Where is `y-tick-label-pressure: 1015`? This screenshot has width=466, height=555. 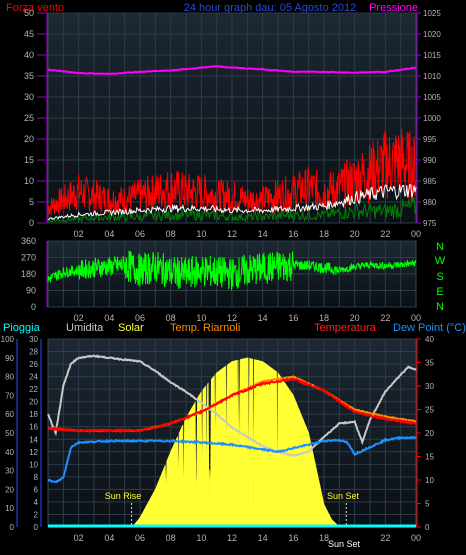 y-tick-label-pressure: 1015 is located at coordinates (432, 55).